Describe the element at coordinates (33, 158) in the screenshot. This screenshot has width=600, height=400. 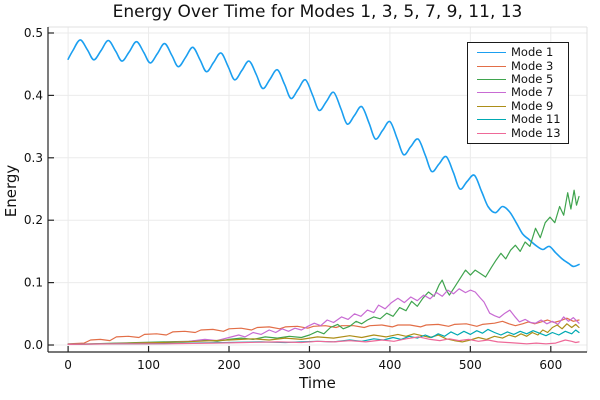
I see `y-tick-label: 0.3` at that location.